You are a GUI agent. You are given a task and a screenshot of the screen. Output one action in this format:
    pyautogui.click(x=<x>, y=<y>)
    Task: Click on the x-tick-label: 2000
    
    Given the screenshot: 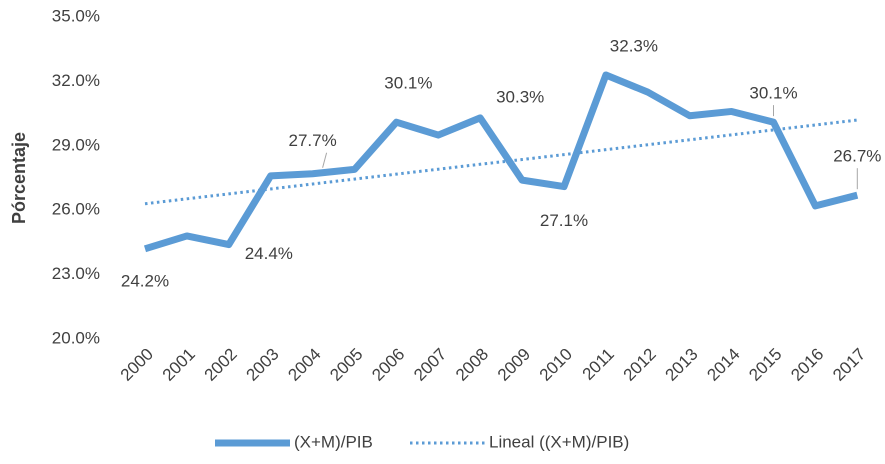 What is the action you would take?
    pyautogui.click(x=137, y=365)
    